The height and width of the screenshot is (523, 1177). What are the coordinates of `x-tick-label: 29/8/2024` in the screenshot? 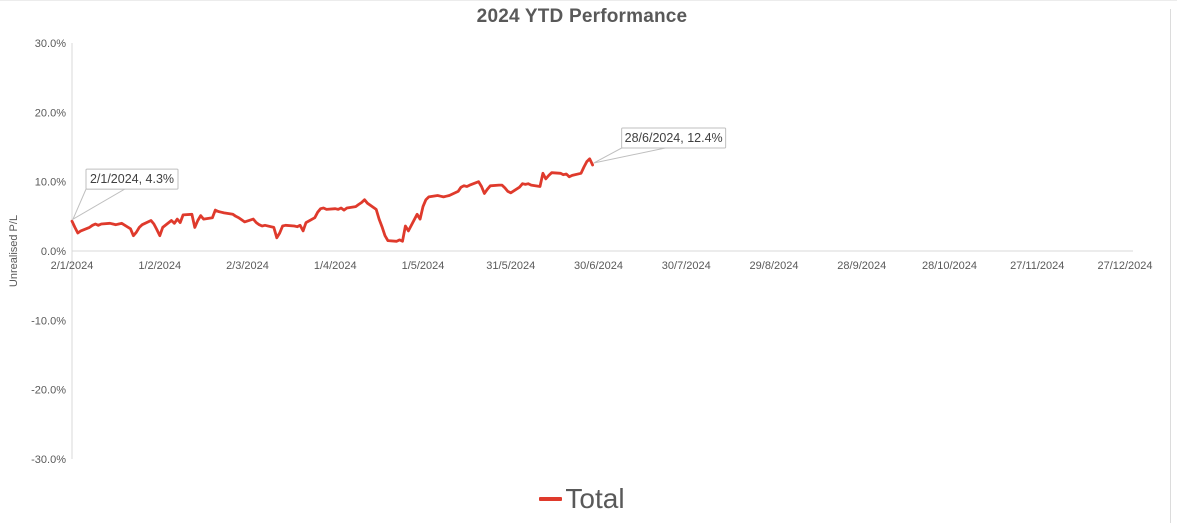 It's located at (774, 266).